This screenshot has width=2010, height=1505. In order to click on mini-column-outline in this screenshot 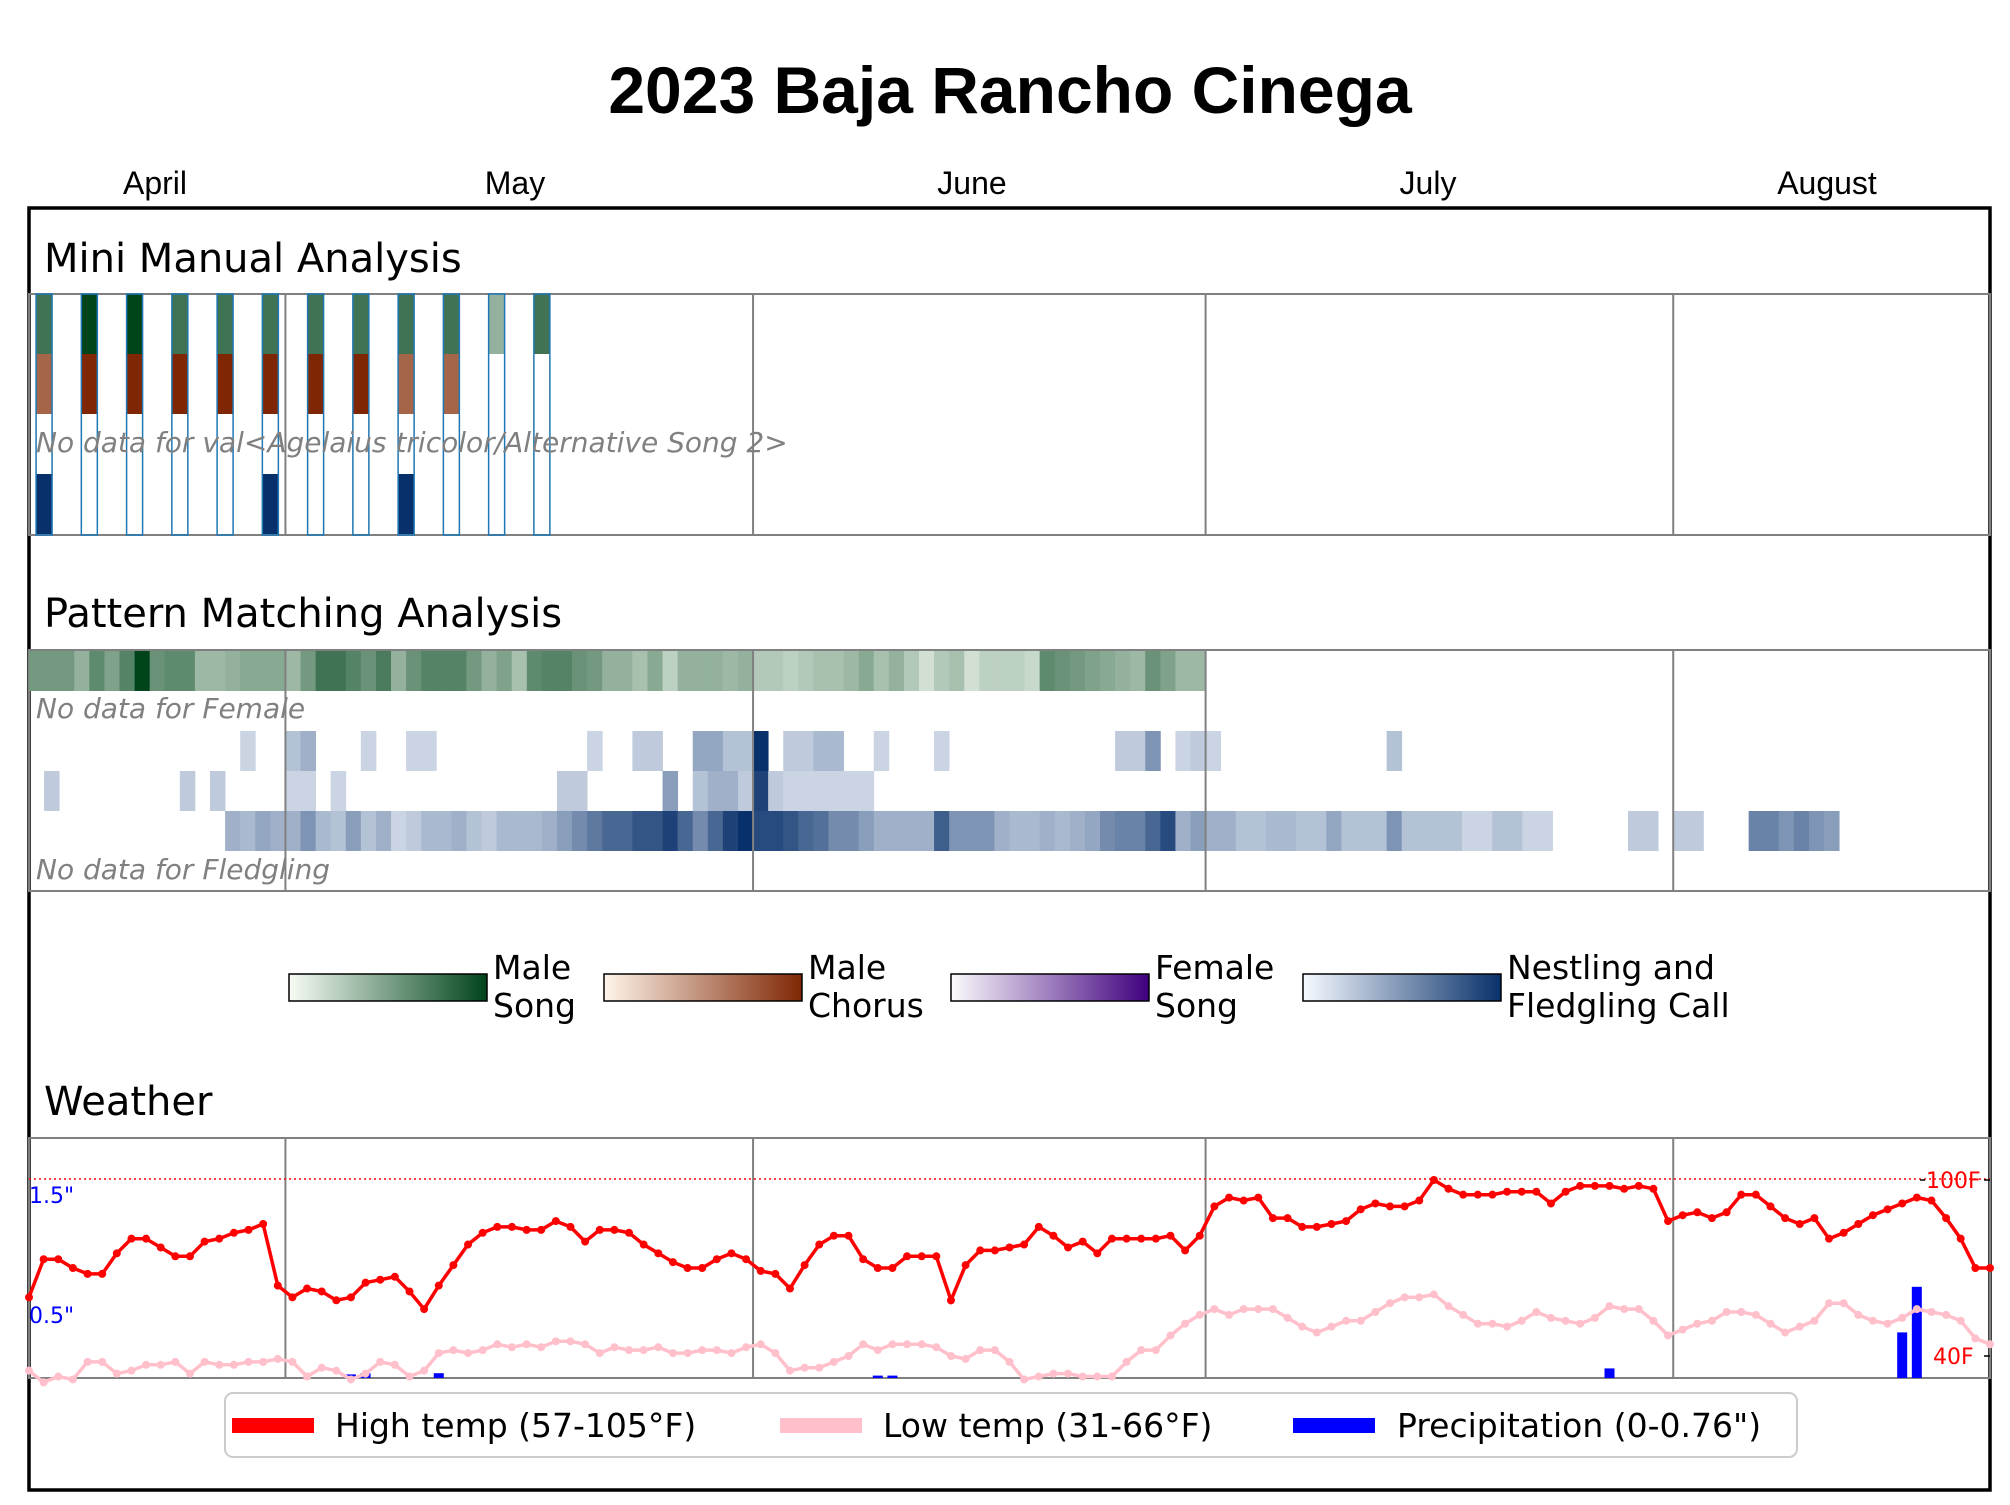, I will do `click(134, 414)`.